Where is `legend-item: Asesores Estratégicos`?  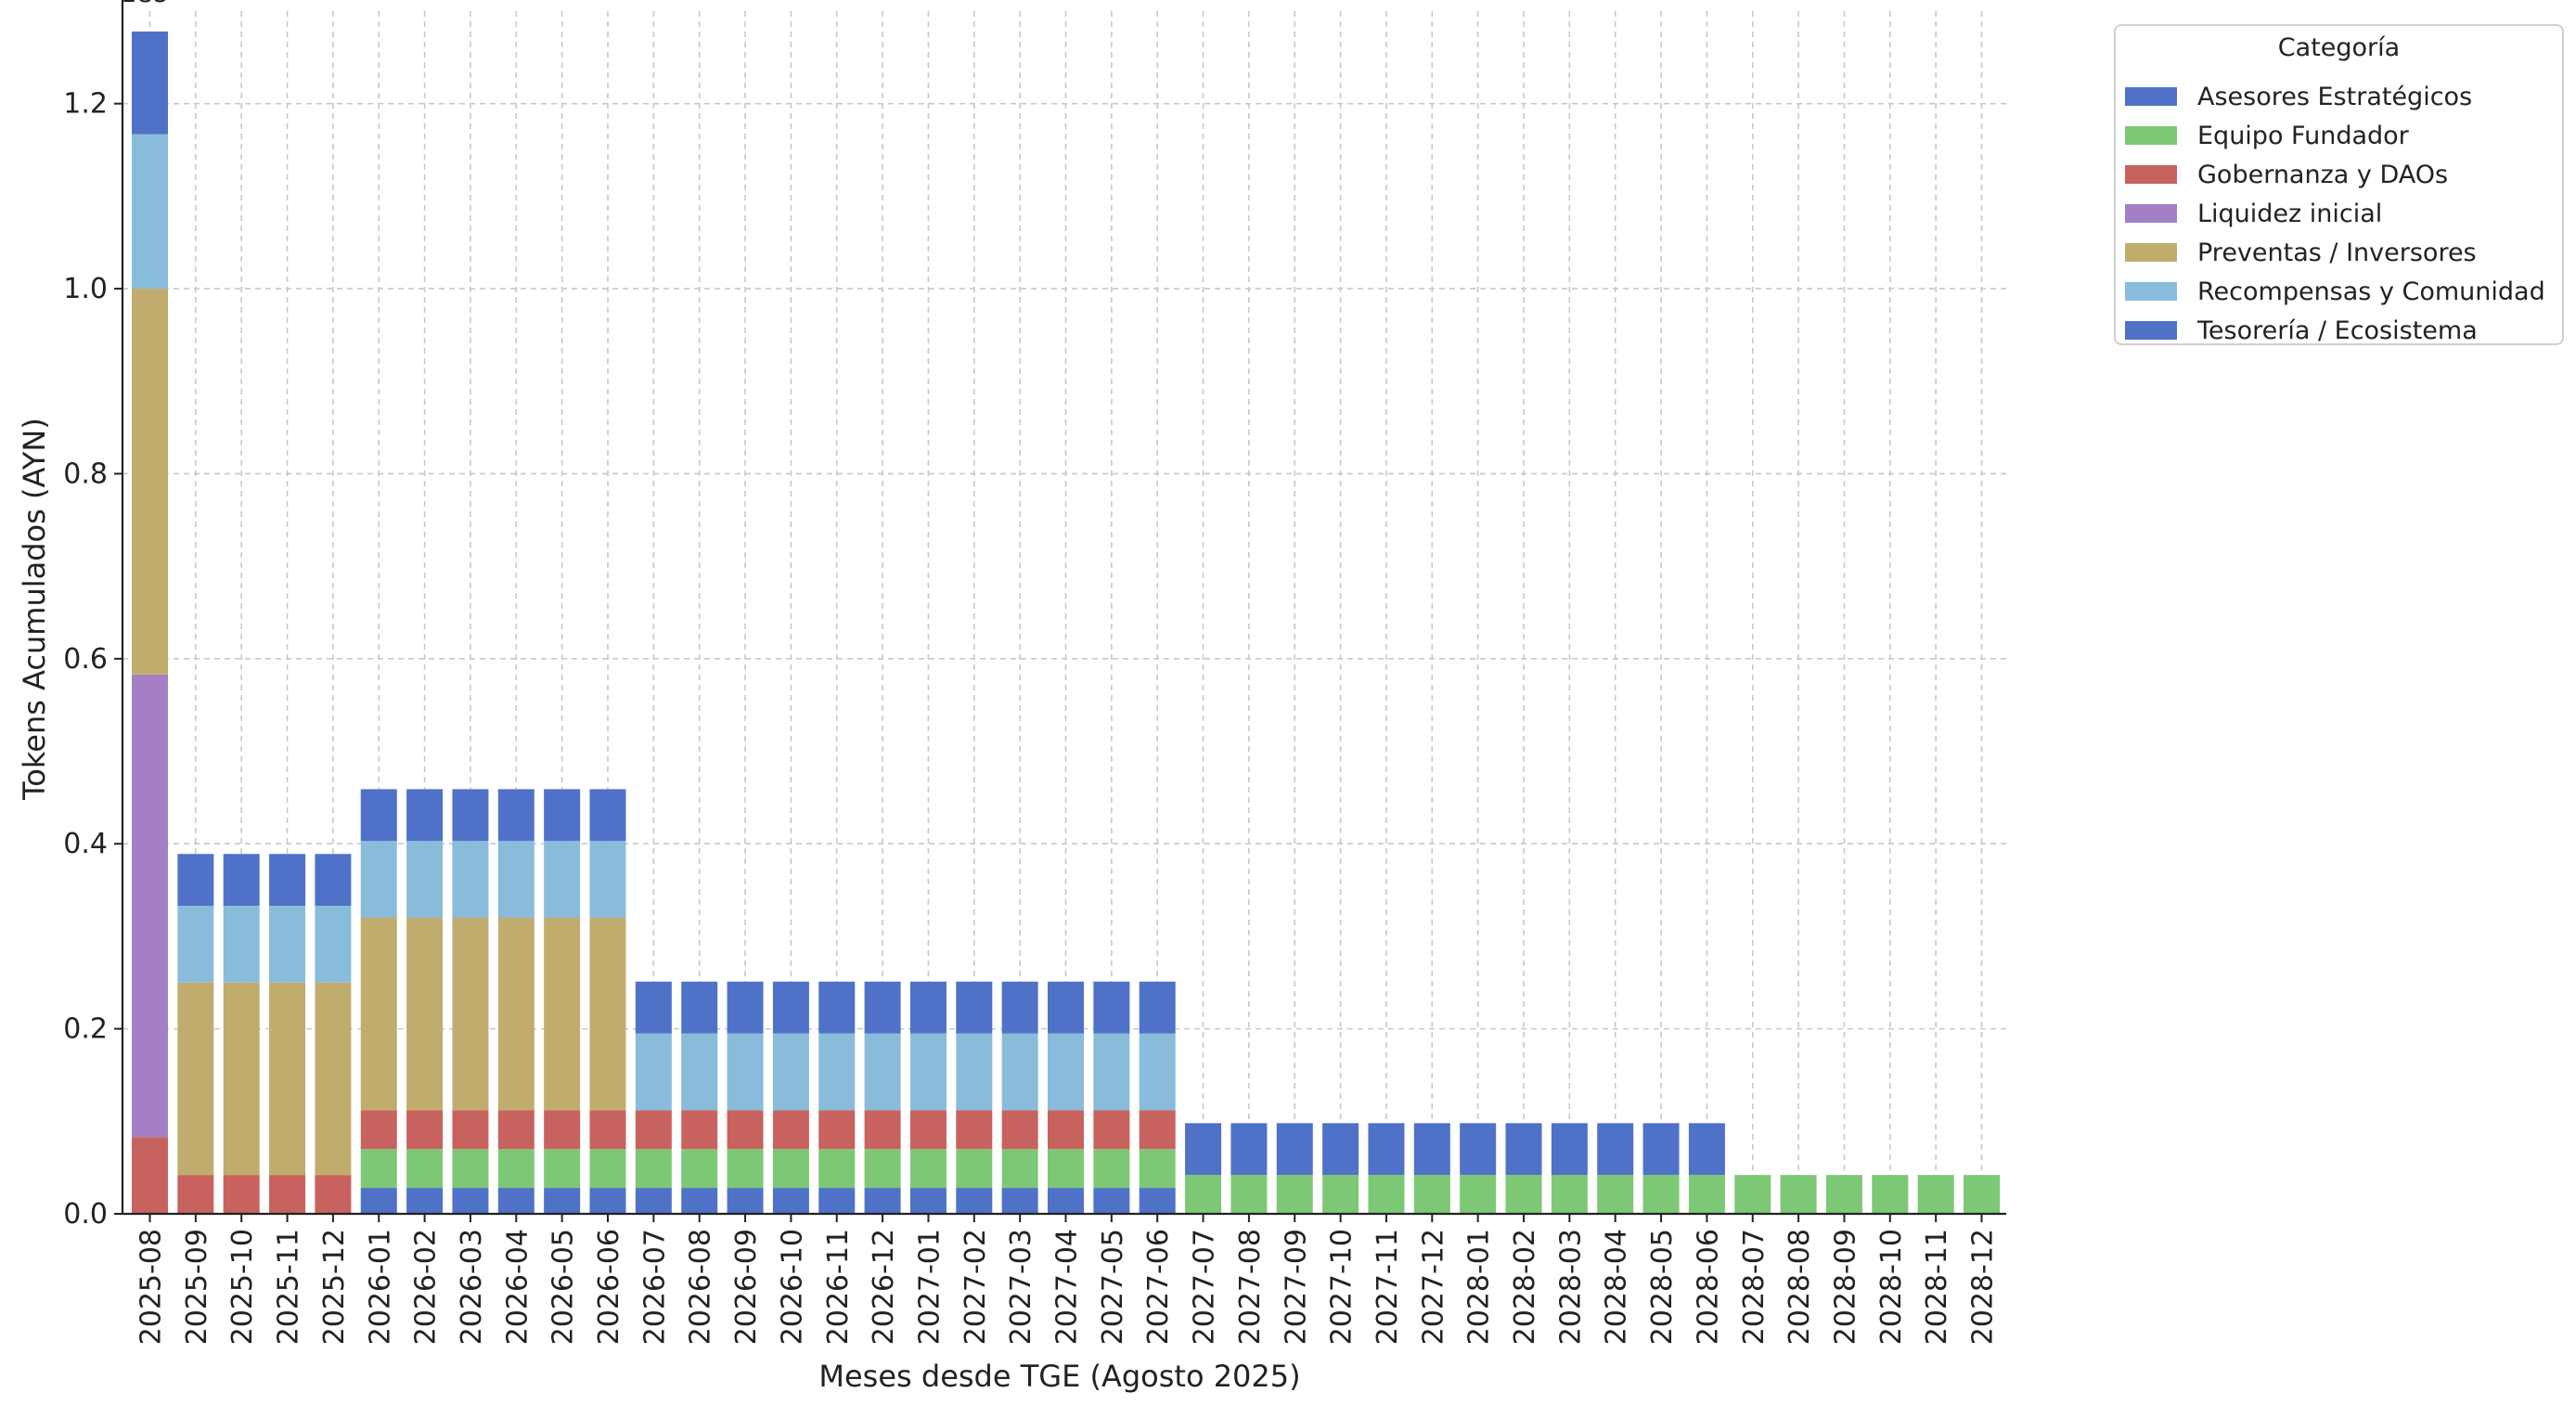 legend-item: Asesores Estratégicos is located at coordinates (2298, 96).